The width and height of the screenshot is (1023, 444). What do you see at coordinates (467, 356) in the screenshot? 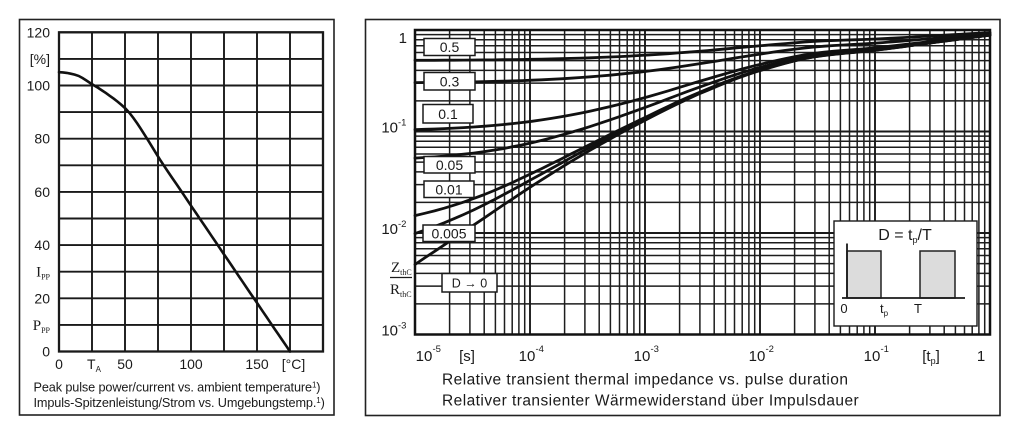
I see `svg-text: [s]` at bounding box center [467, 356].